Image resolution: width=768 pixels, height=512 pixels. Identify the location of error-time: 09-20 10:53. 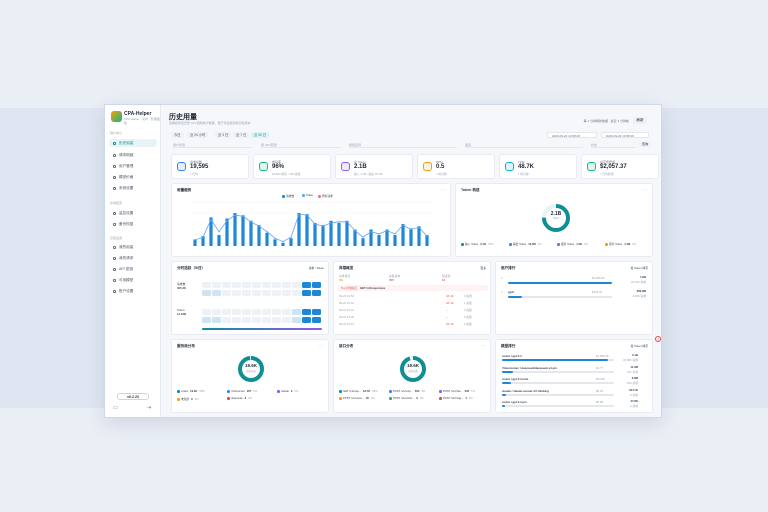
(346, 296).